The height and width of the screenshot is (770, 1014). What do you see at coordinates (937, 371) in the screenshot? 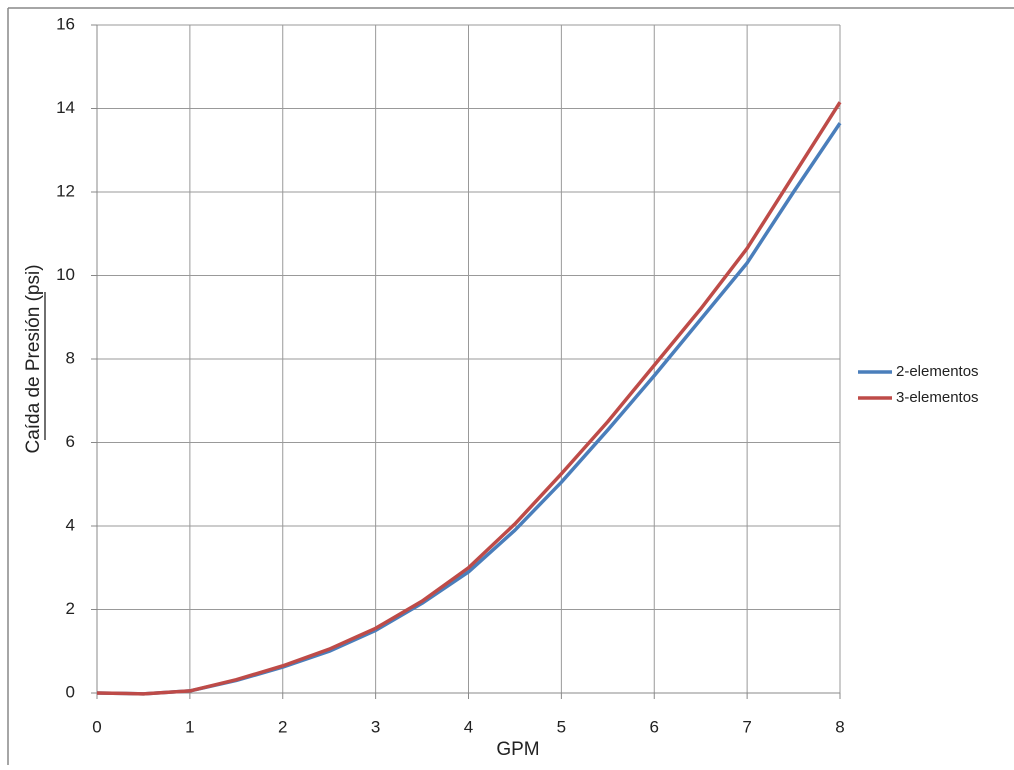
I see `legend-label: 2-elementos` at bounding box center [937, 371].